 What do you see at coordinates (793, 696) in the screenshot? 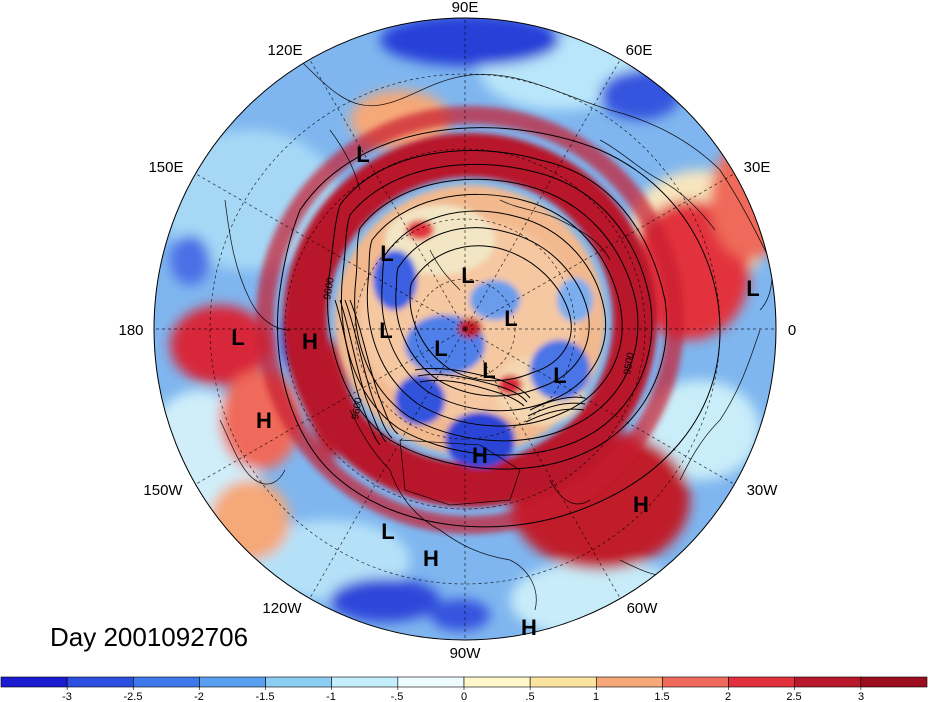
I see `colorbar-label: 2.5` at bounding box center [793, 696].